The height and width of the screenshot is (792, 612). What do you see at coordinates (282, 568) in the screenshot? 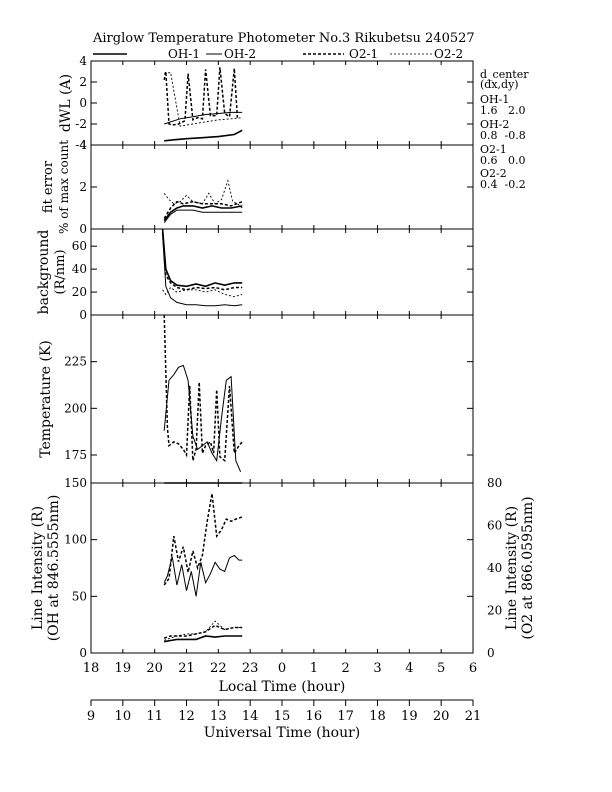
I see `panel-line-intensity-frame` at bounding box center [282, 568].